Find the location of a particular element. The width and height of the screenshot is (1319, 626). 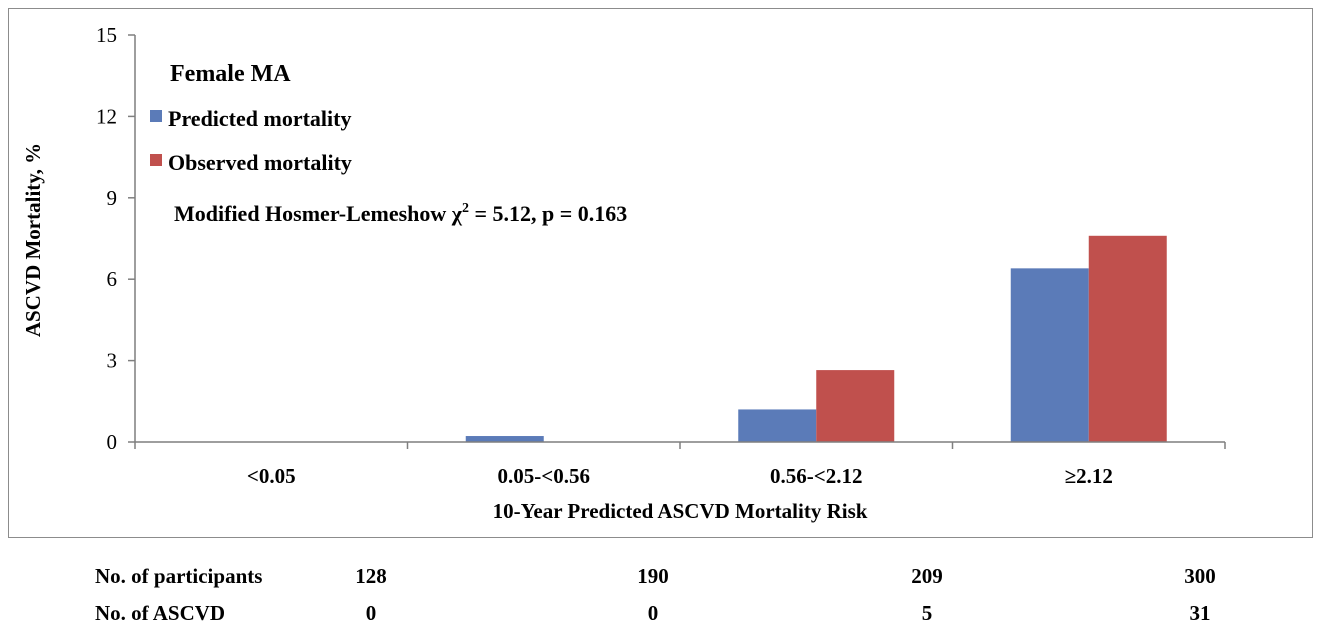

legend-label-predicted: Predicted mortality is located at coordinates (259, 118).